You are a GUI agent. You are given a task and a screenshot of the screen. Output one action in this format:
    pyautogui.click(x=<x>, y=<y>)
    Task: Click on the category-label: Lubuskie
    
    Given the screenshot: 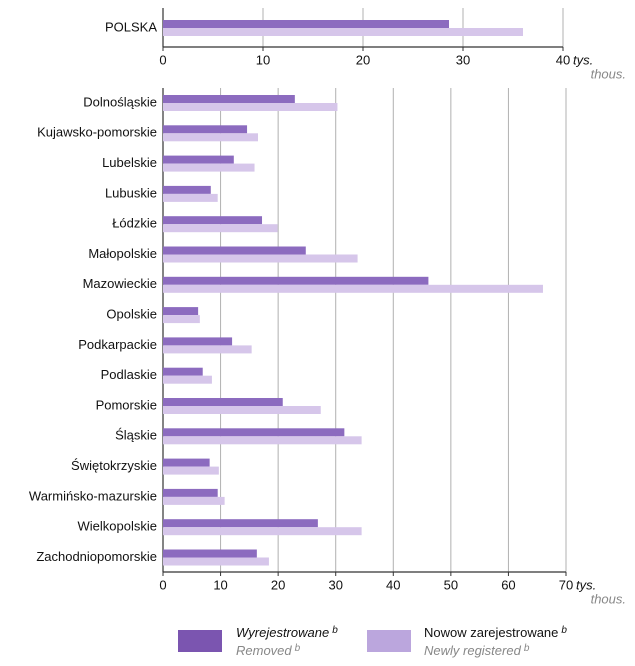 What is the action you would take?
    pyautogui.click(x=131, y=192)
    